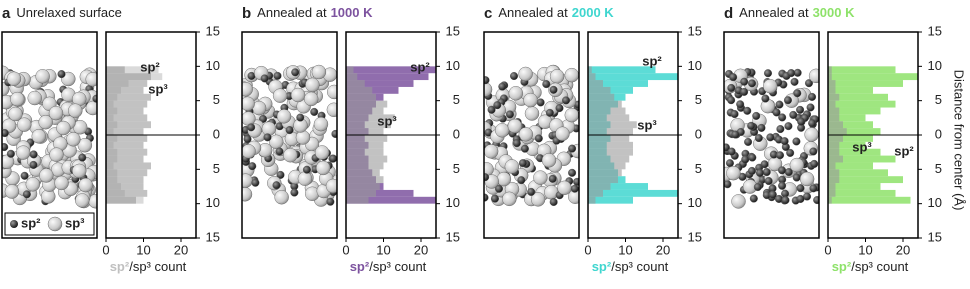  What do you see at coordinates (150, 66) in the screenshot?
I see `series-label: sp²` at bounding box center [150, 66].